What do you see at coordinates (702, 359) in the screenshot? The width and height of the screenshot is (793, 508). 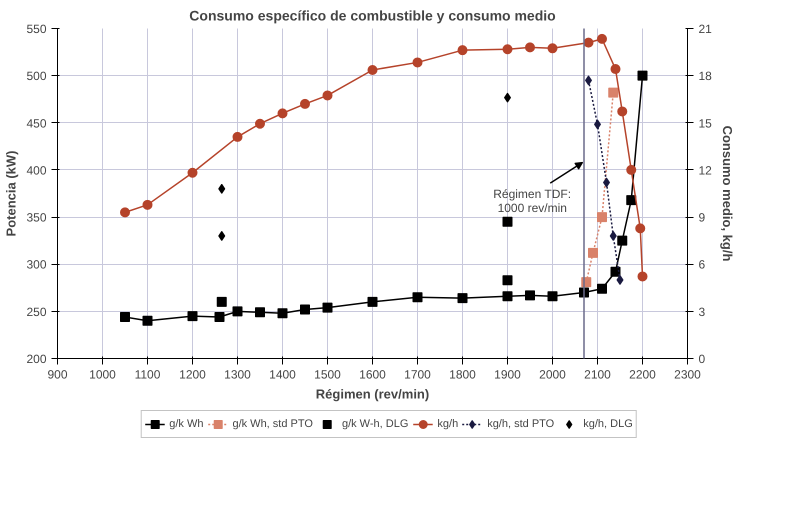 I see `y2-tick-label: 0` at bounding box center [702, 359].